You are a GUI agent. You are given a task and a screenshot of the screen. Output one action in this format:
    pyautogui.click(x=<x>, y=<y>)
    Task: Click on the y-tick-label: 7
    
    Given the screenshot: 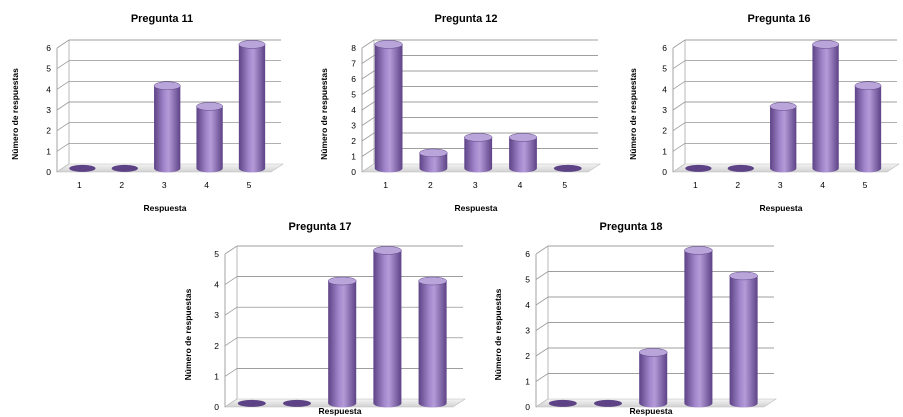 What is the action you would take?
    pyautogui.click(x=353, y=64)
    